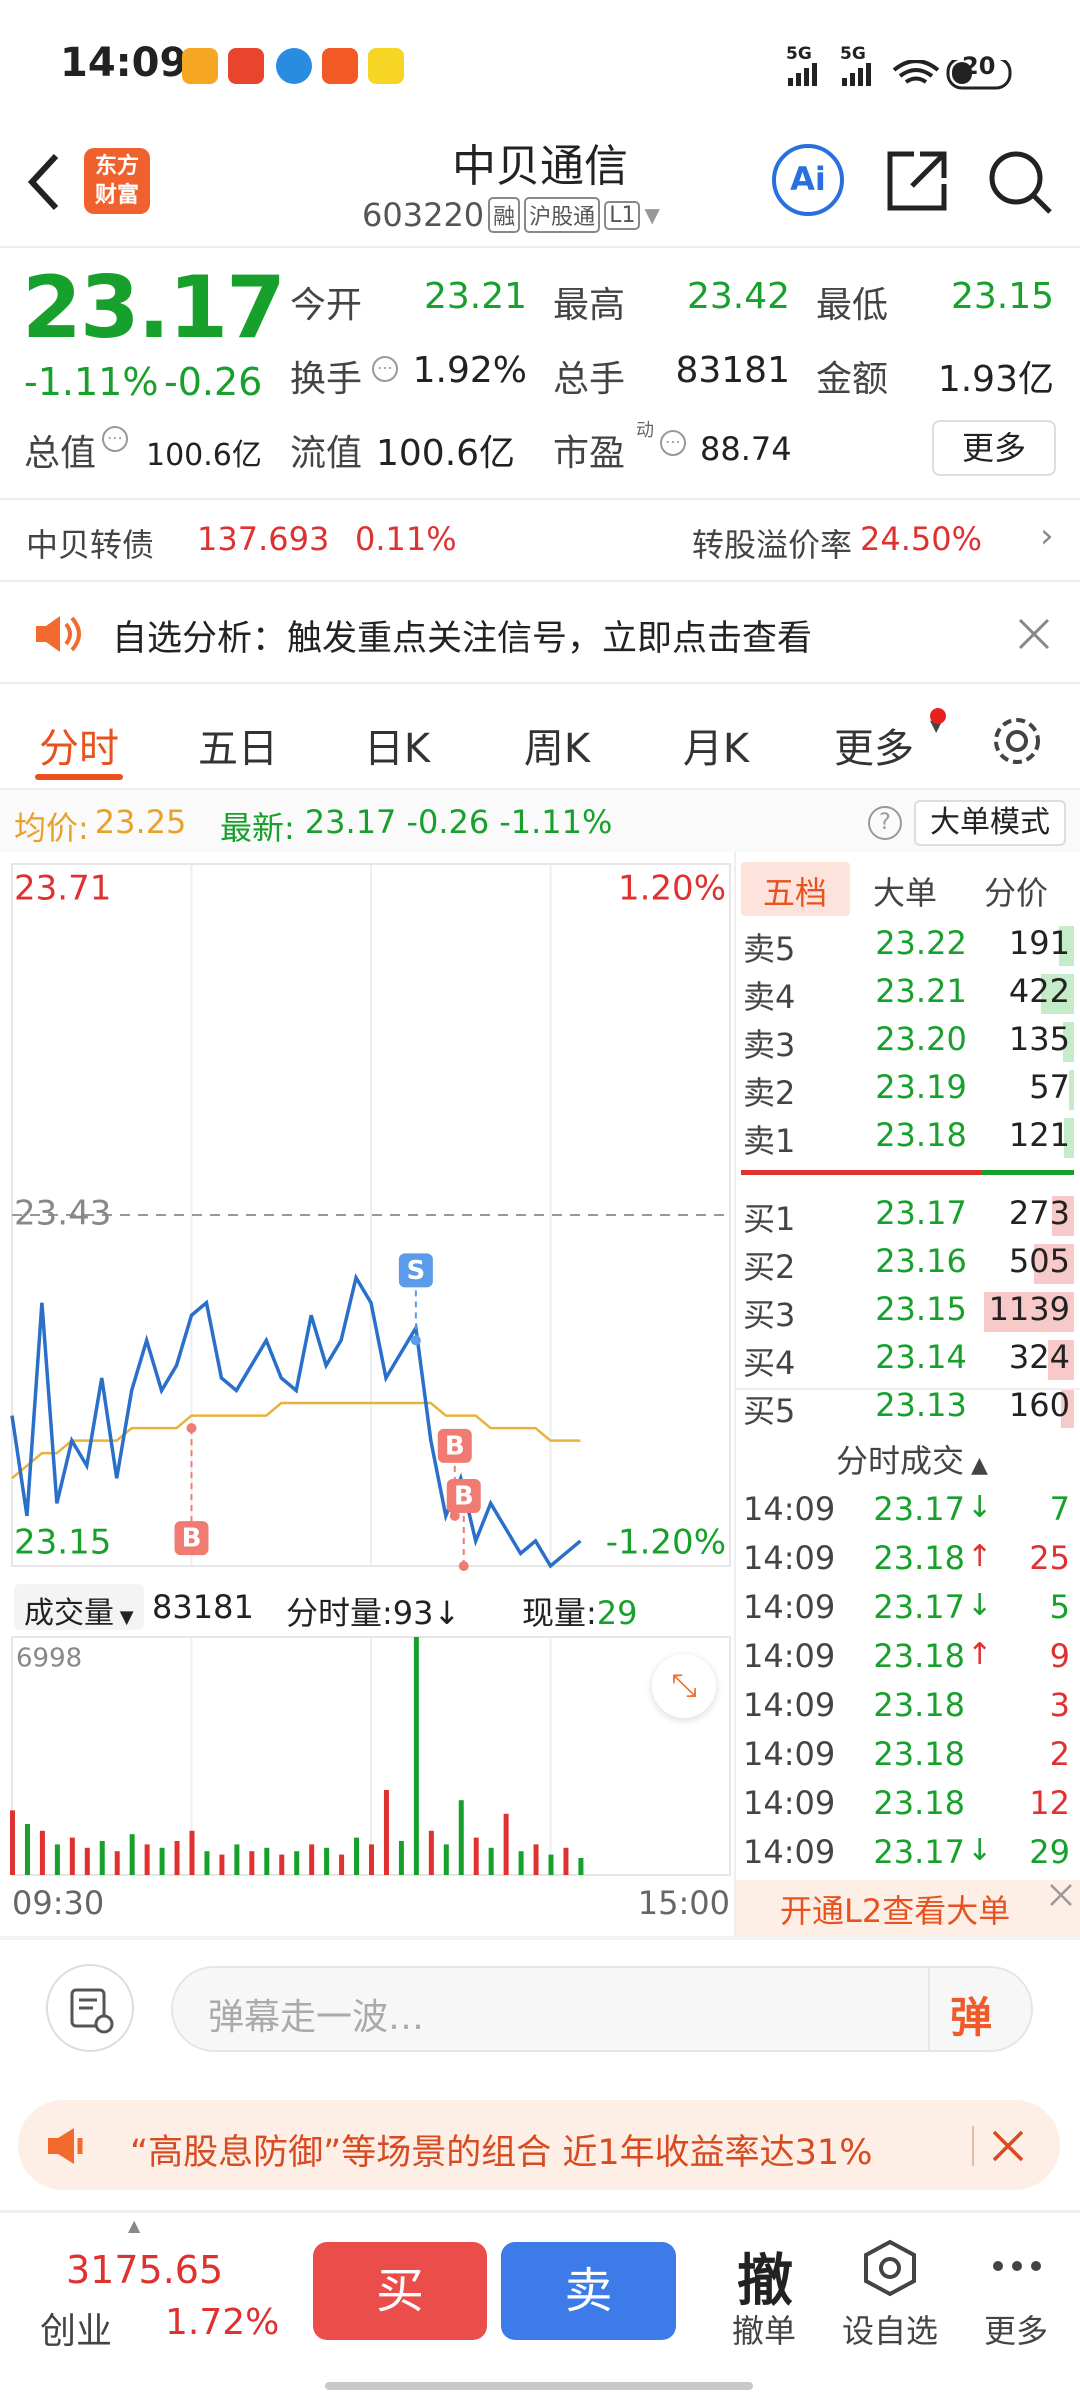  What do you see at coordinates (423, 215) in the screenshot?
I see `stock-code: 603220` at bounding box center [423, 215].